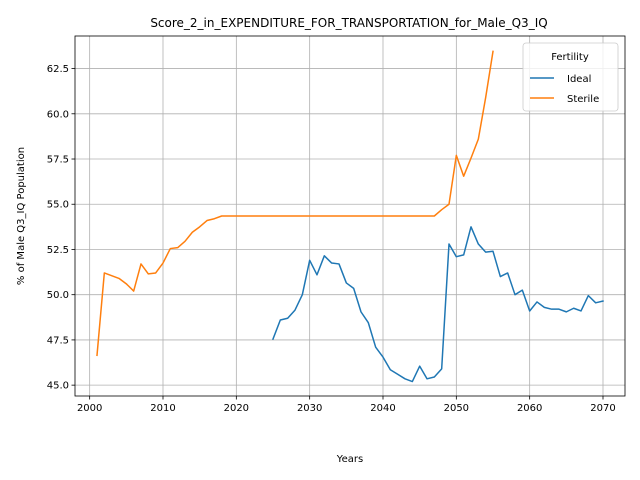  I want to click on legend: Fertility Ideal Sterile, so click(570, 77).